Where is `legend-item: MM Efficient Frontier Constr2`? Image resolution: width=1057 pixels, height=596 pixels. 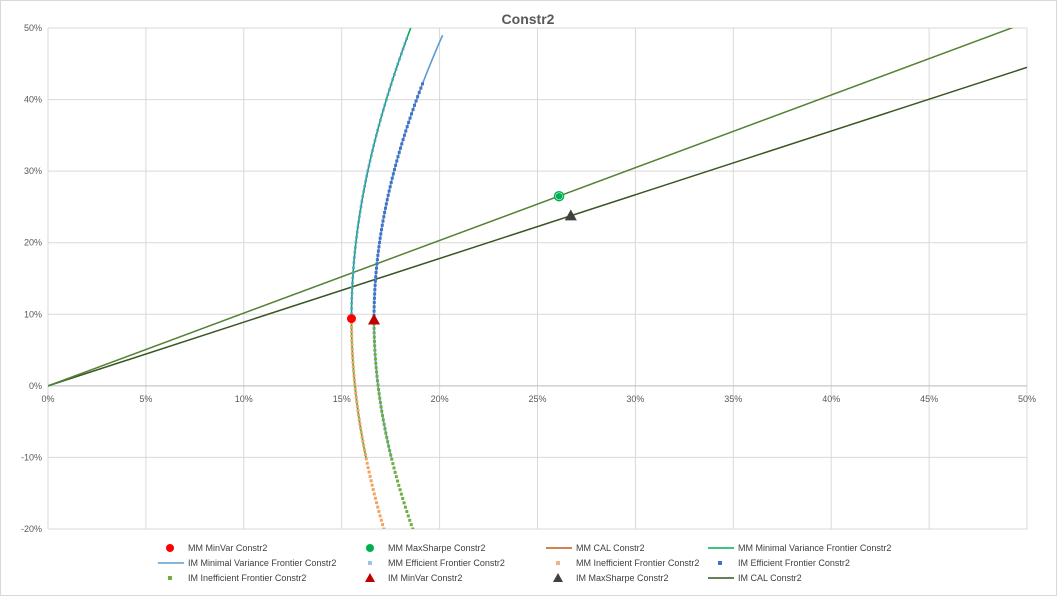
legend-item: MM Efficient Frontier Constr2 is located at coordinates (436, 563).